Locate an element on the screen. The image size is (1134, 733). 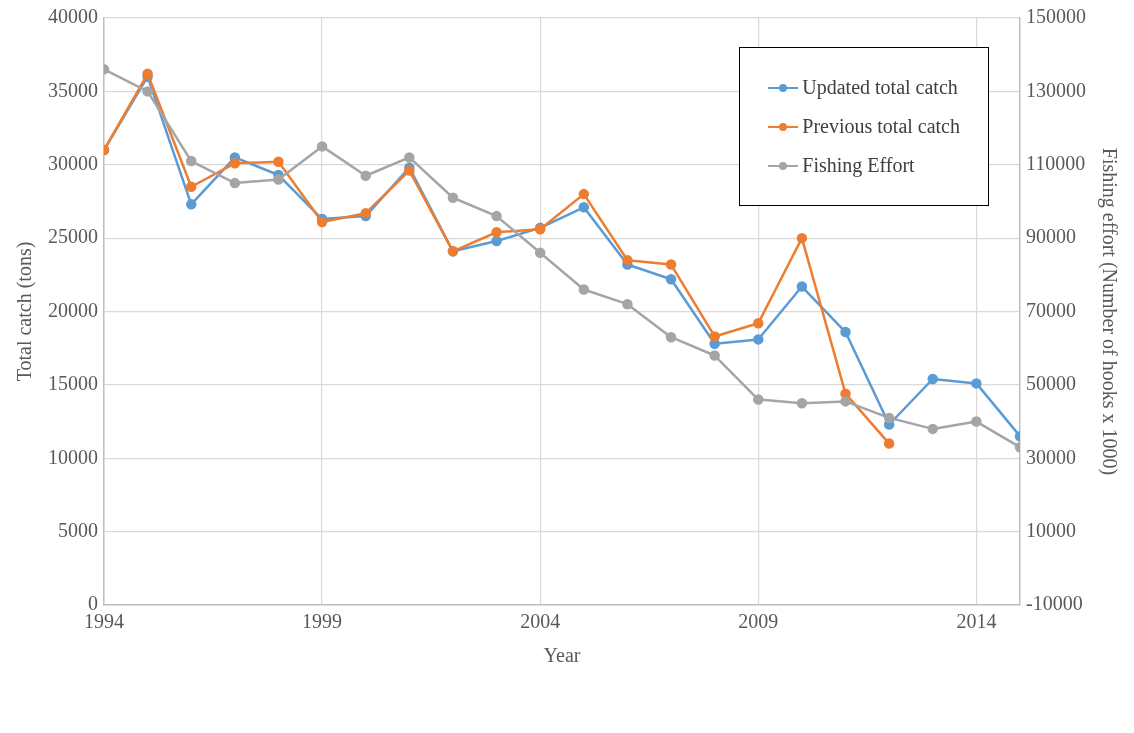
x-tick-label: 1999 is located at coordinates (322, 621).